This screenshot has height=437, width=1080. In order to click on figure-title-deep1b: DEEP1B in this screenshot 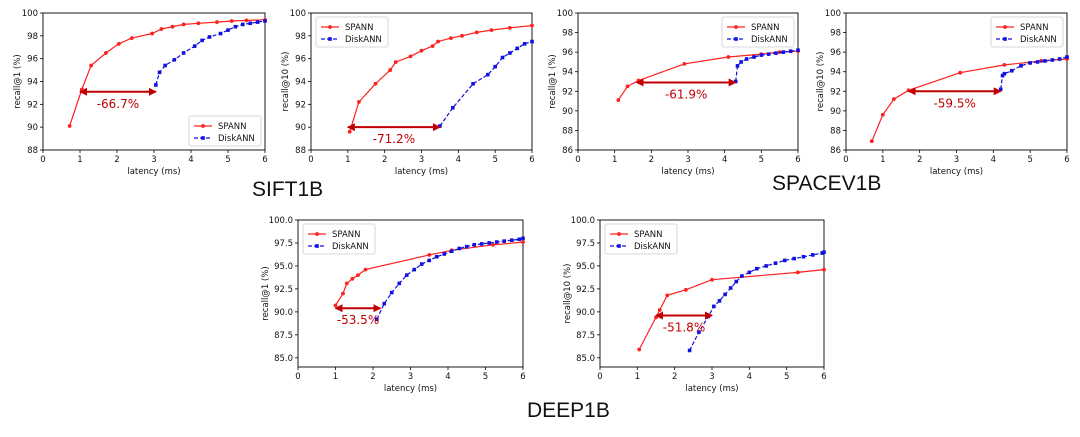, I will do `click(568, 410)`.